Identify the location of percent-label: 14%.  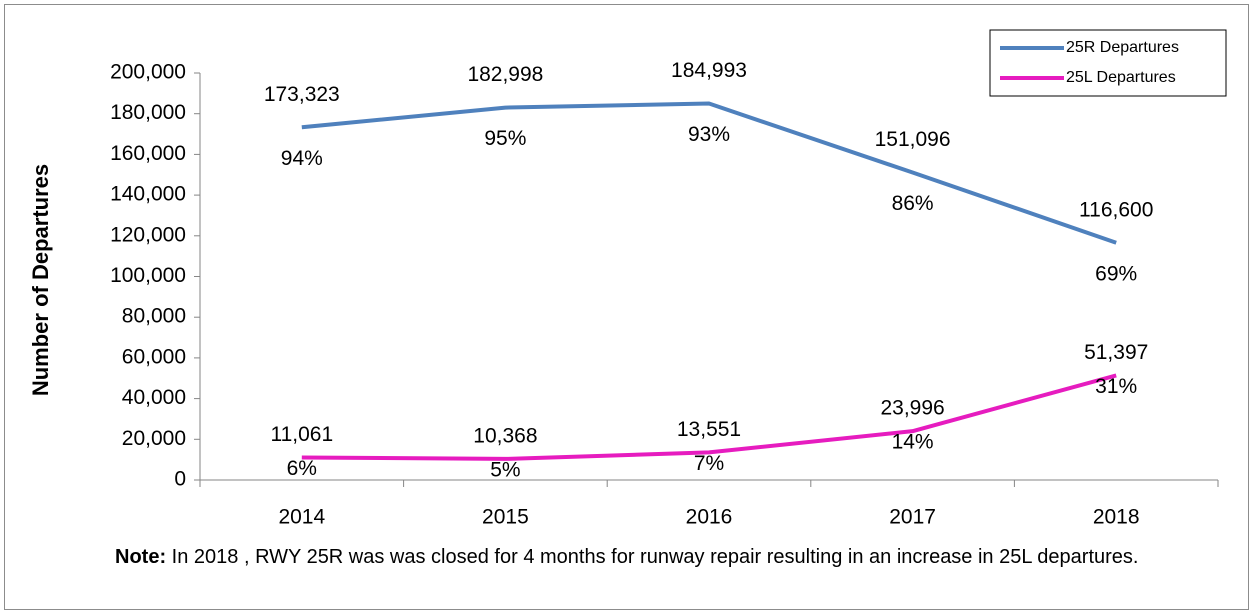
(913, 442).